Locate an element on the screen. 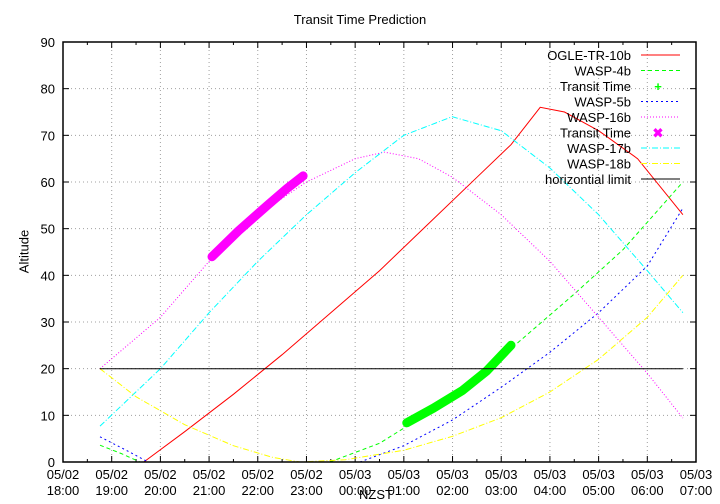  x-tick-label: 00:00 is located at coordinates (355, 490).